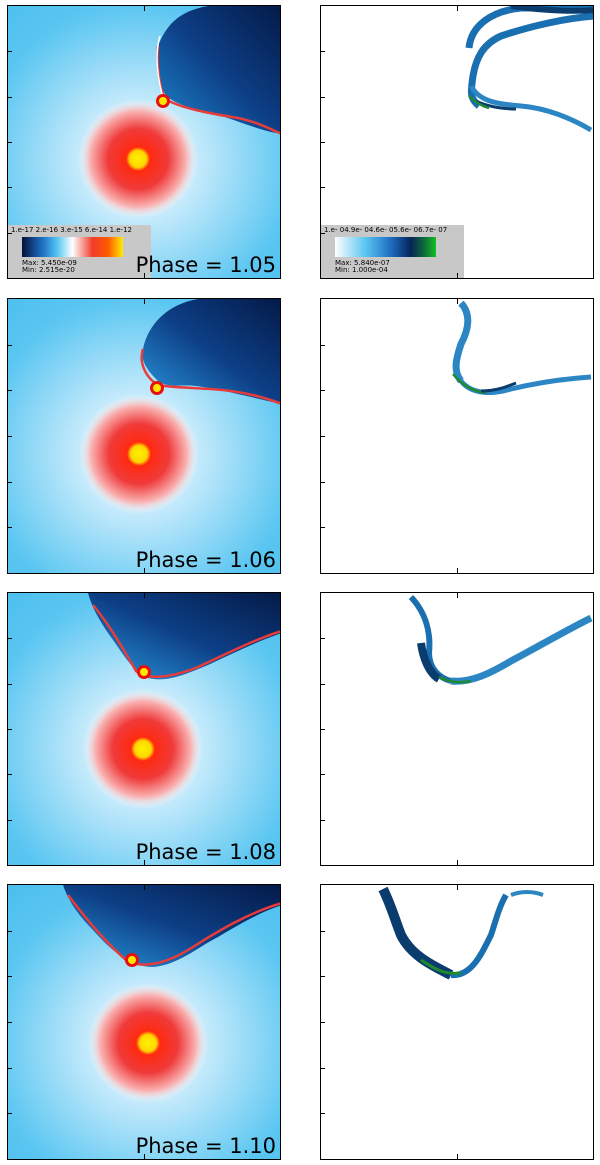  What do you see at coordinates (205, 265) in the screenshot?
I see `phase-label: Phase = 1.05` at bounding box center [205, 265].